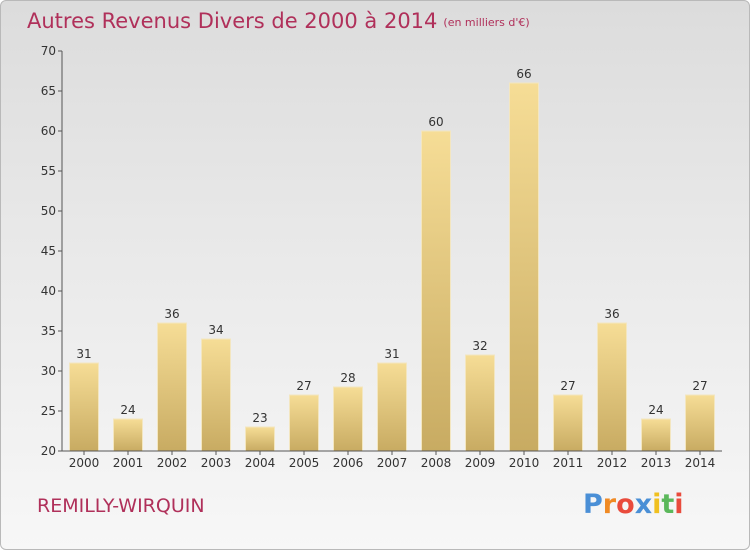 This screenshot has height=550, width=750. What do you see at coordinates (84, 407) in the screenshot?
I see `bar-2000` at bounding box center [84, 407].